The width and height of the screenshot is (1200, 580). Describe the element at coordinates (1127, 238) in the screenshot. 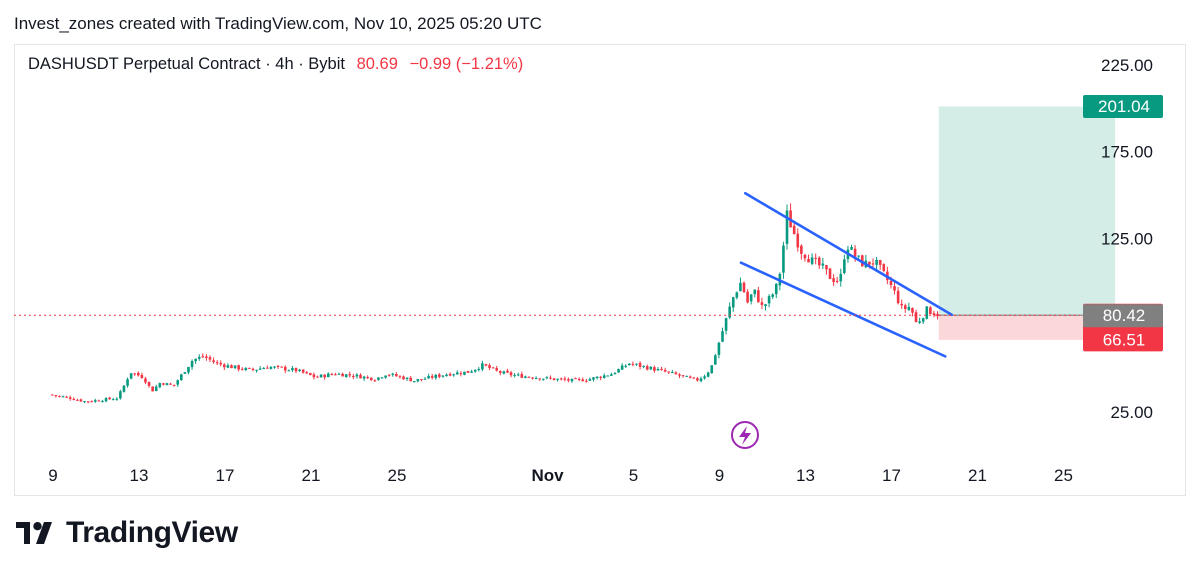

I see `y-tick-label: 125.00` at that location.